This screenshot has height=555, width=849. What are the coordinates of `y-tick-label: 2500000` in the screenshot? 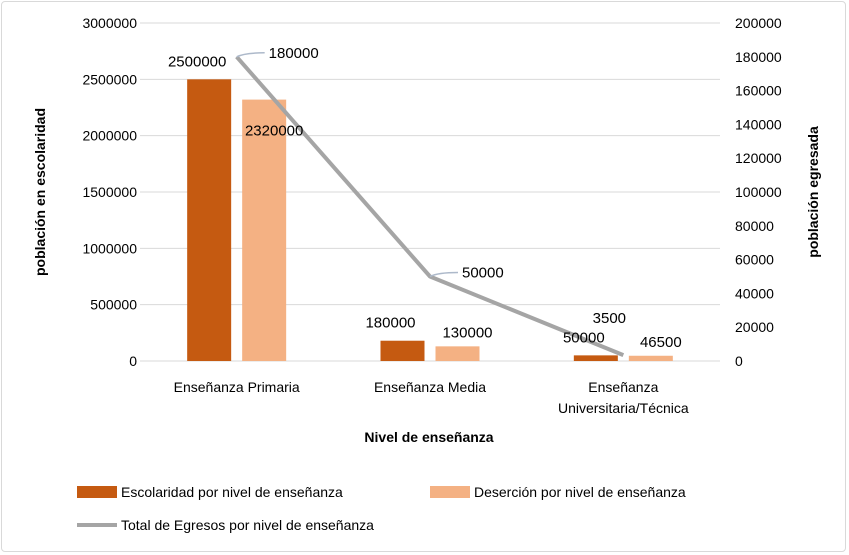 It's located at (109, 79).